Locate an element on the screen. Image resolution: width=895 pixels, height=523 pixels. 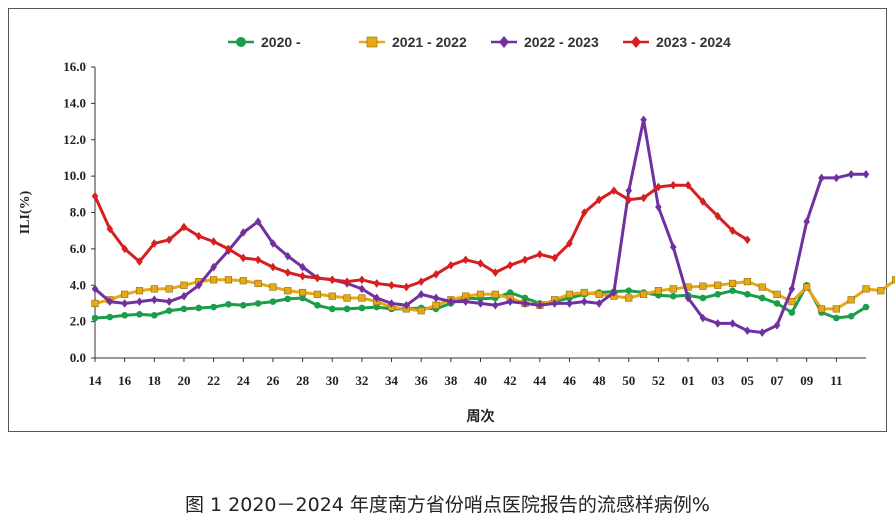
y-tick-label: 2.0 is located at coordinates (78, 321).